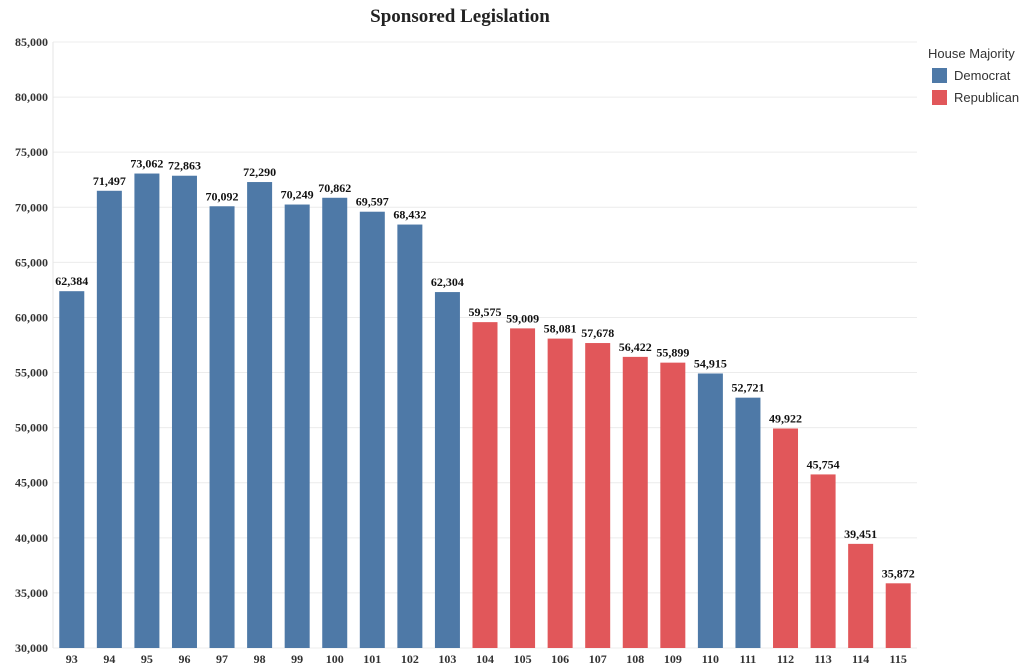  Describe the element at coordinates (71, 281) in the screenshot. I see `data-label: 62,384` at that location.